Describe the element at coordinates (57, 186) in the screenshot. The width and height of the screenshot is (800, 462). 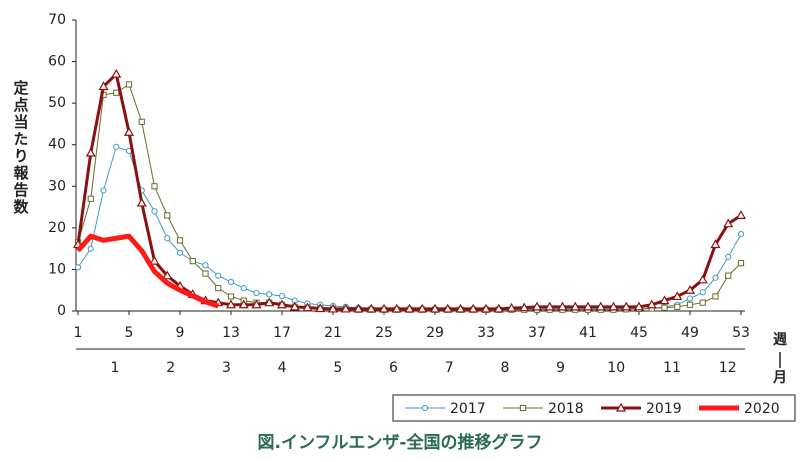
I see `y-tick-label: 30` at that location.